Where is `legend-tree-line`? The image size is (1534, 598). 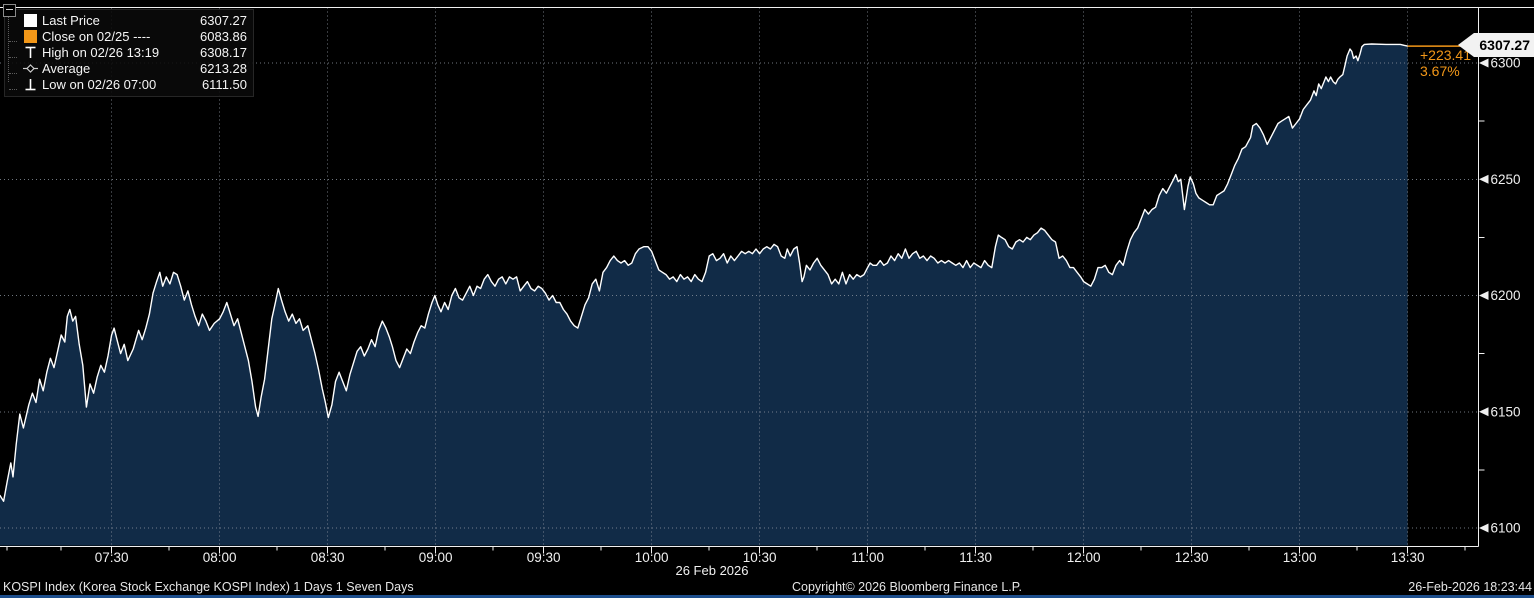
legend-tree-line is located at coordinates (9, 49).